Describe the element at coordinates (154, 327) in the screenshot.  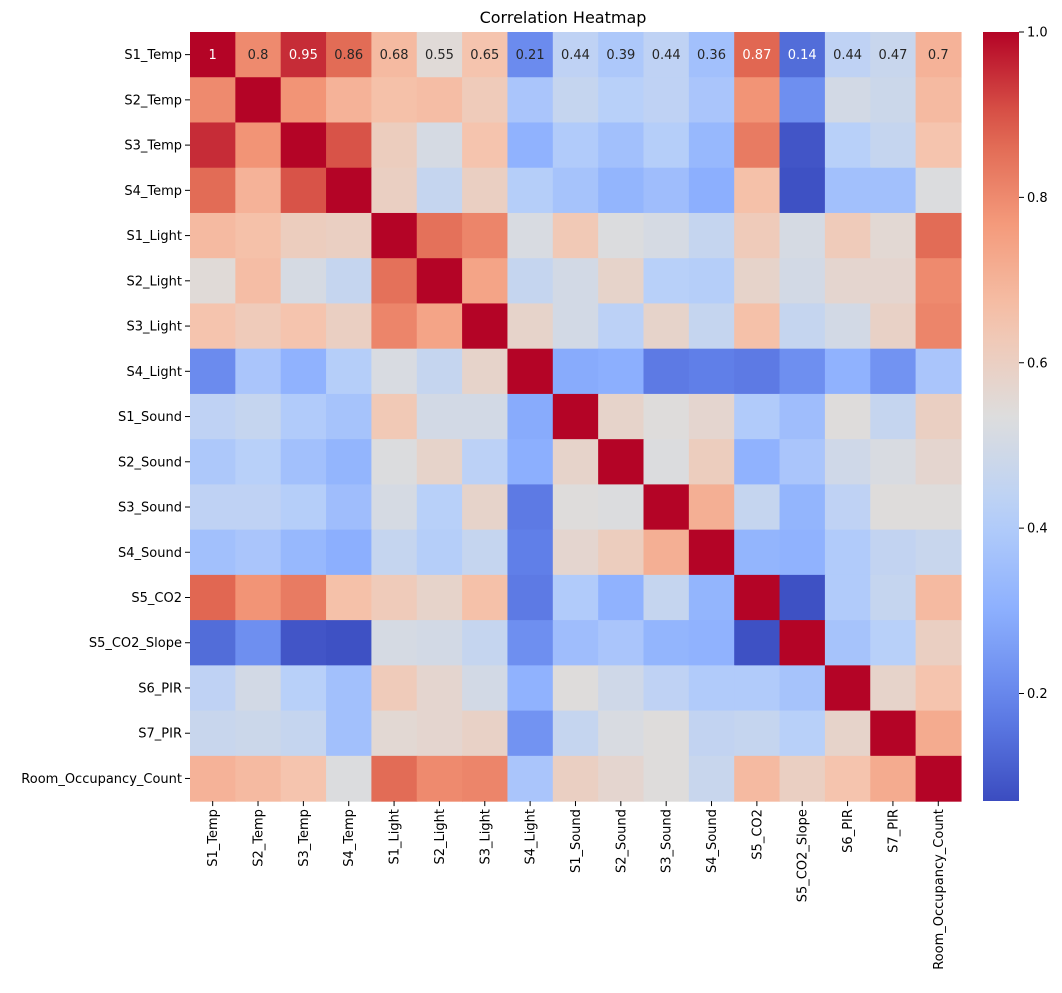
I see `y-tick-label: S3_Light` at that location.